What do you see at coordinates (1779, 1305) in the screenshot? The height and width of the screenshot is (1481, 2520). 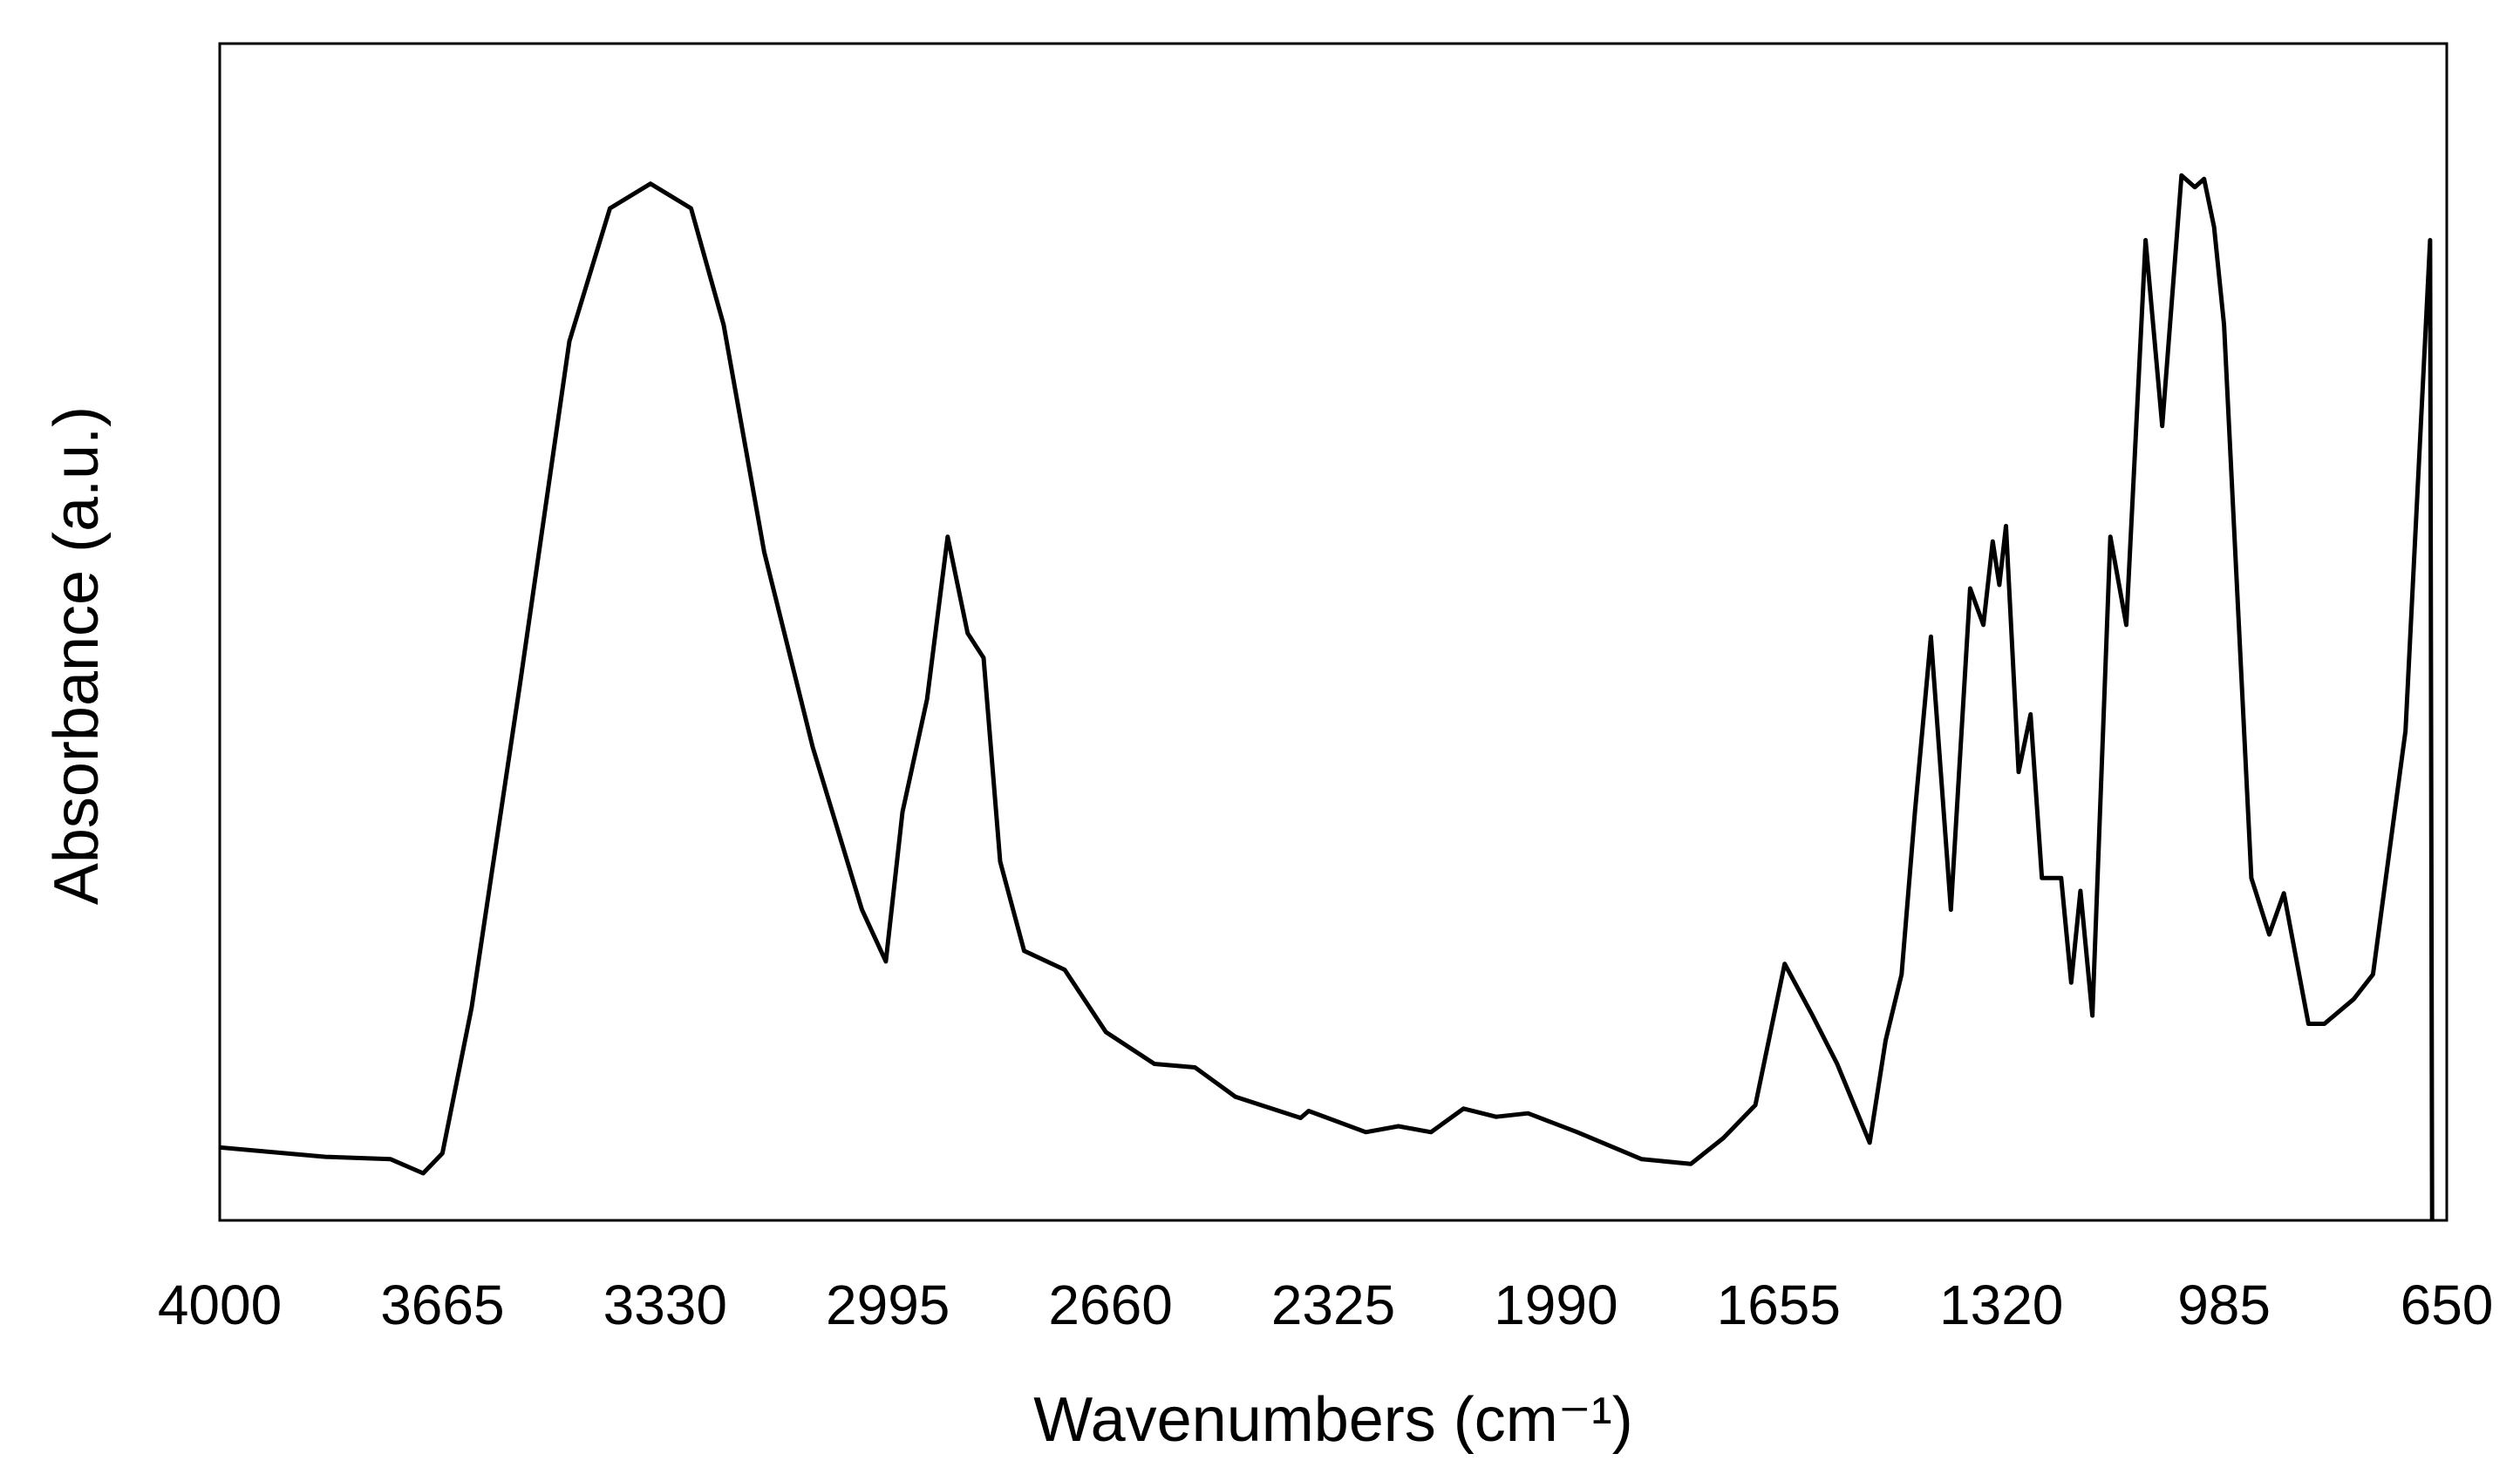 I see `x-tick-label: 1655` at bounding box center [1779, 1305].